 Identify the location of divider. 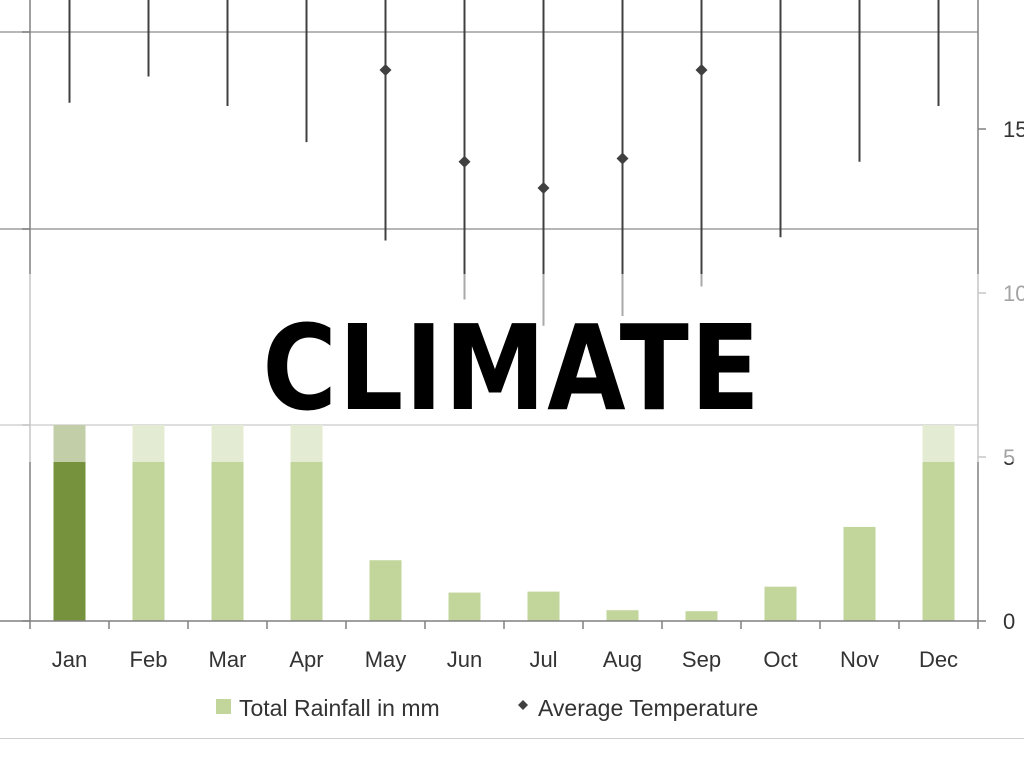
(512, 738).